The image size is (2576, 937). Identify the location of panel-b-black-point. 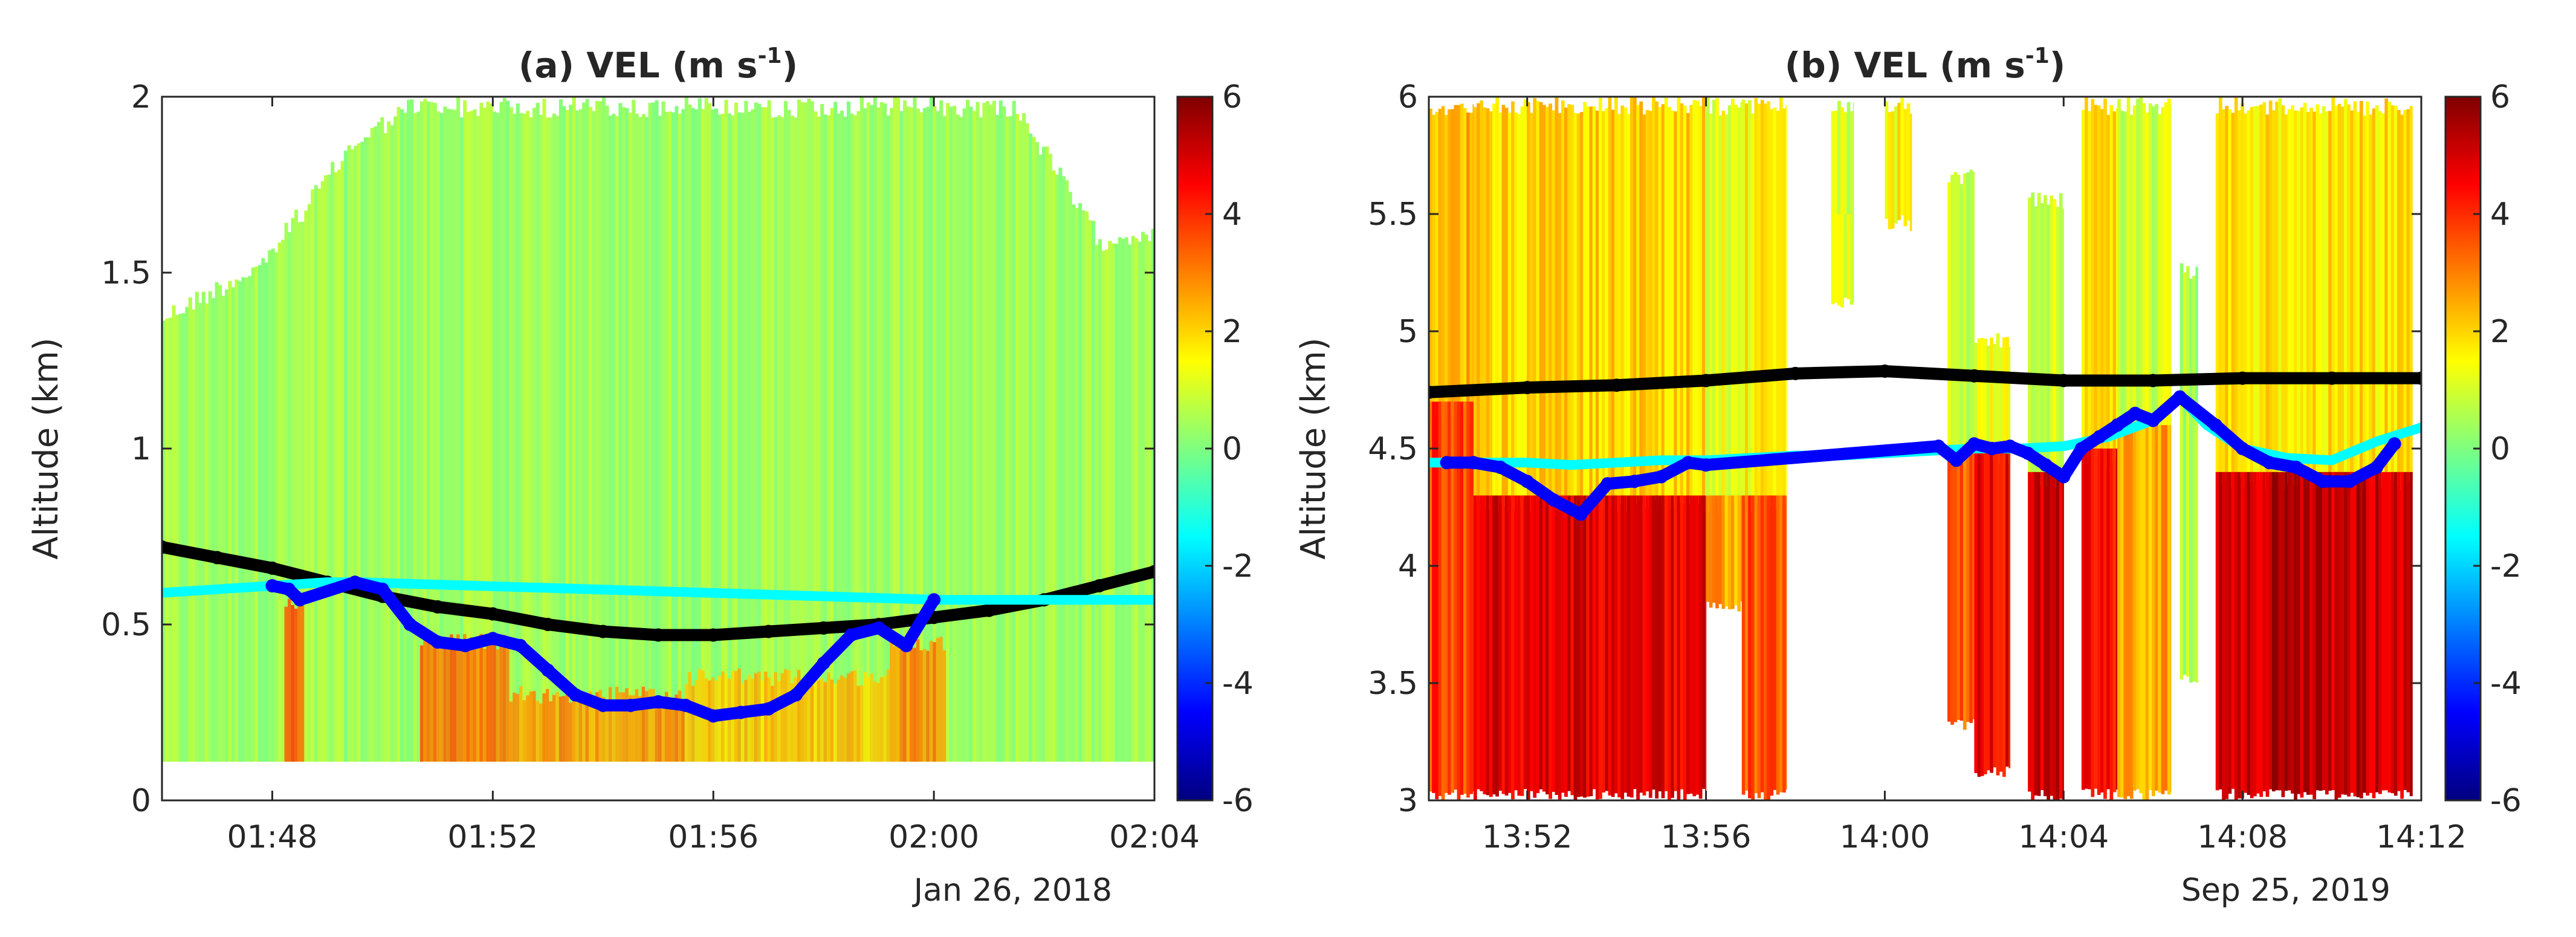
(1795, 373).